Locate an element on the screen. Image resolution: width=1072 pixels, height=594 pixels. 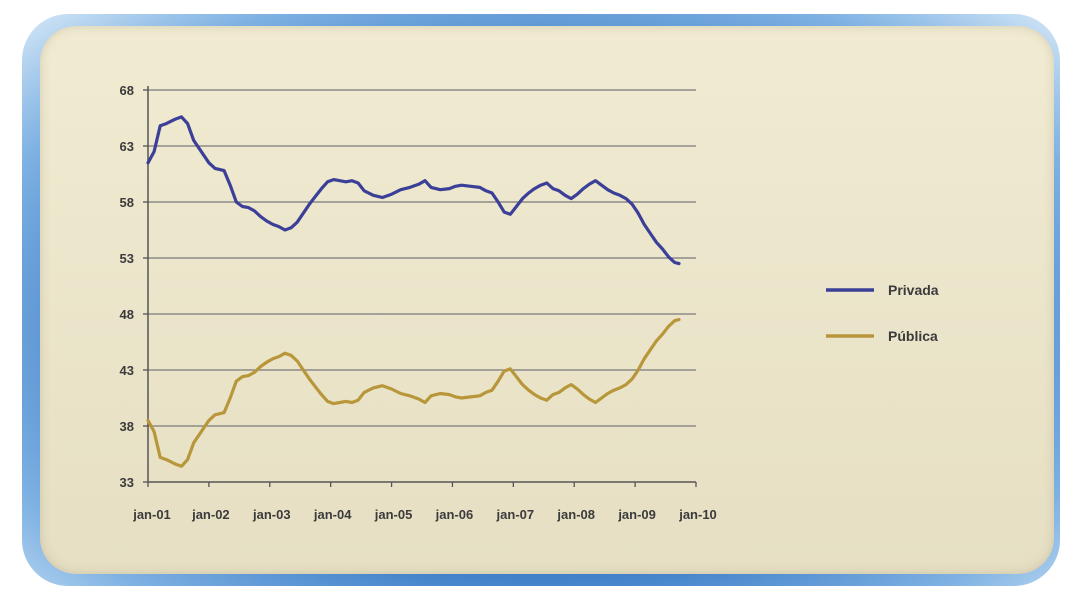
y-tick-label: 53 is located at coordinates (127, 258).